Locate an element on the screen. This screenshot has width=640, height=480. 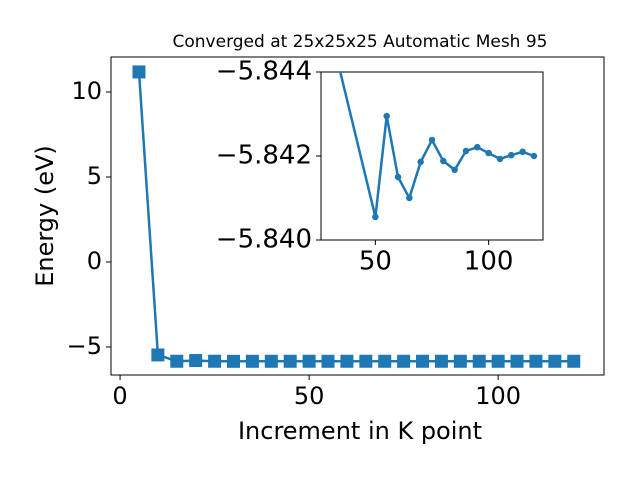
x-axis-label: Increment in K point is located at coordinates (360, 431).